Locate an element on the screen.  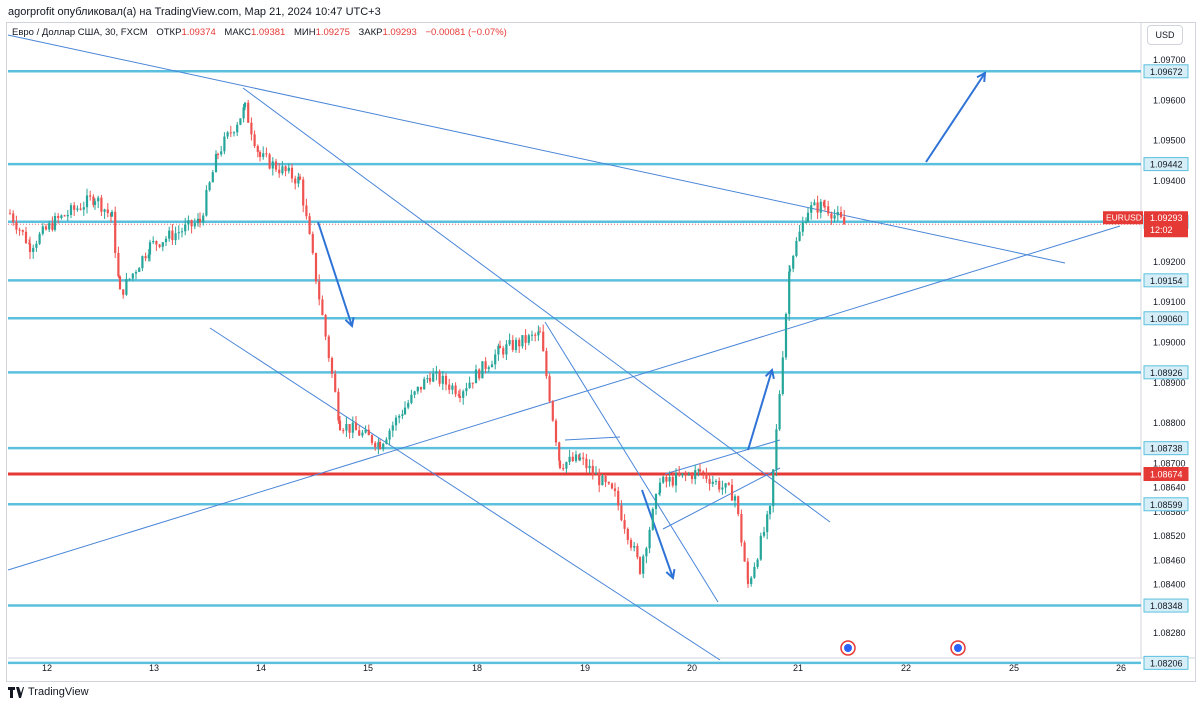
y-tick-label: 1.08460 is located at coordinates (1169, 560).